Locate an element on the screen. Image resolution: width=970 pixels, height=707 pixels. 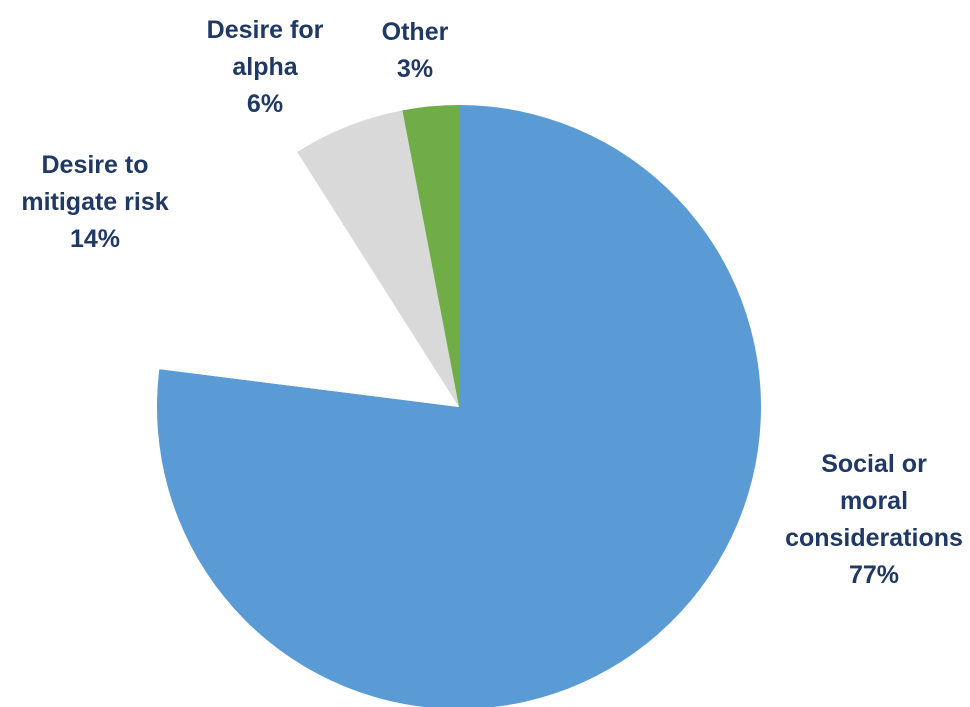
data-label-category: Other is located at coordinates (415, 32).